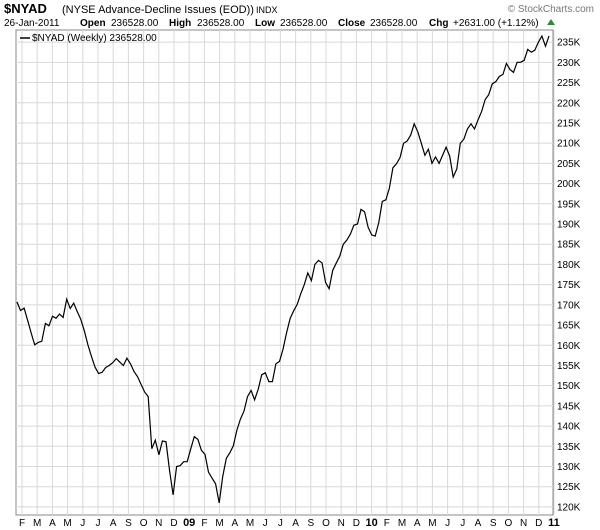 This screenshot has width=600, height=530. I want to click on y-tick-label: 155K, so click(569, 366).